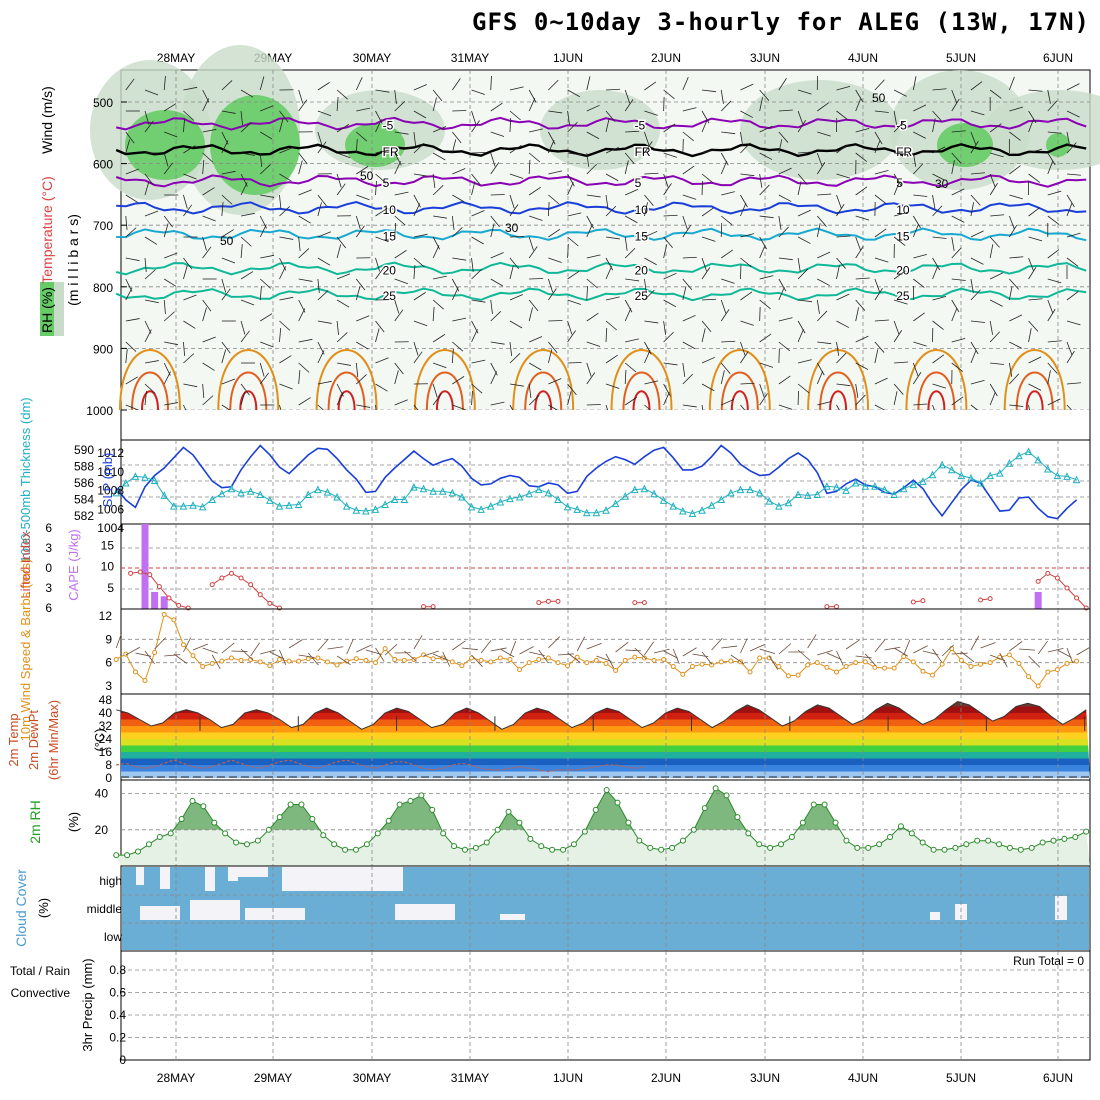 This screenshot has width=1100, height=1100. What do you see at coordinates (179, 605) in the screenshot?
I see `li-marker` at bounding box center [179, 605].